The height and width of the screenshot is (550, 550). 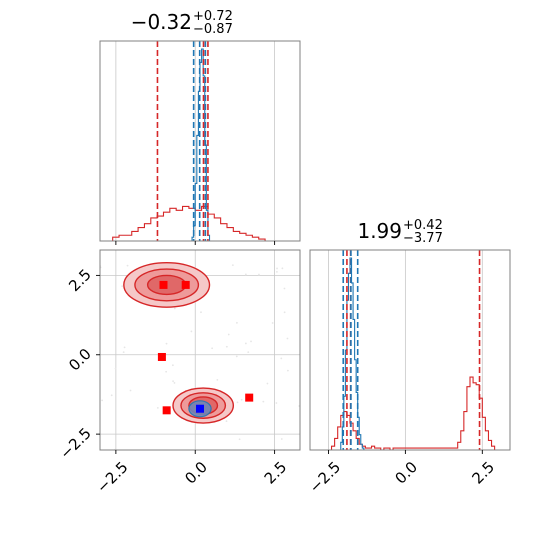 What do you see at coordinates (423, 225) in the screenshot?
I see `panel-title-upper-error: +0.42` at bounding box center [423, 225].